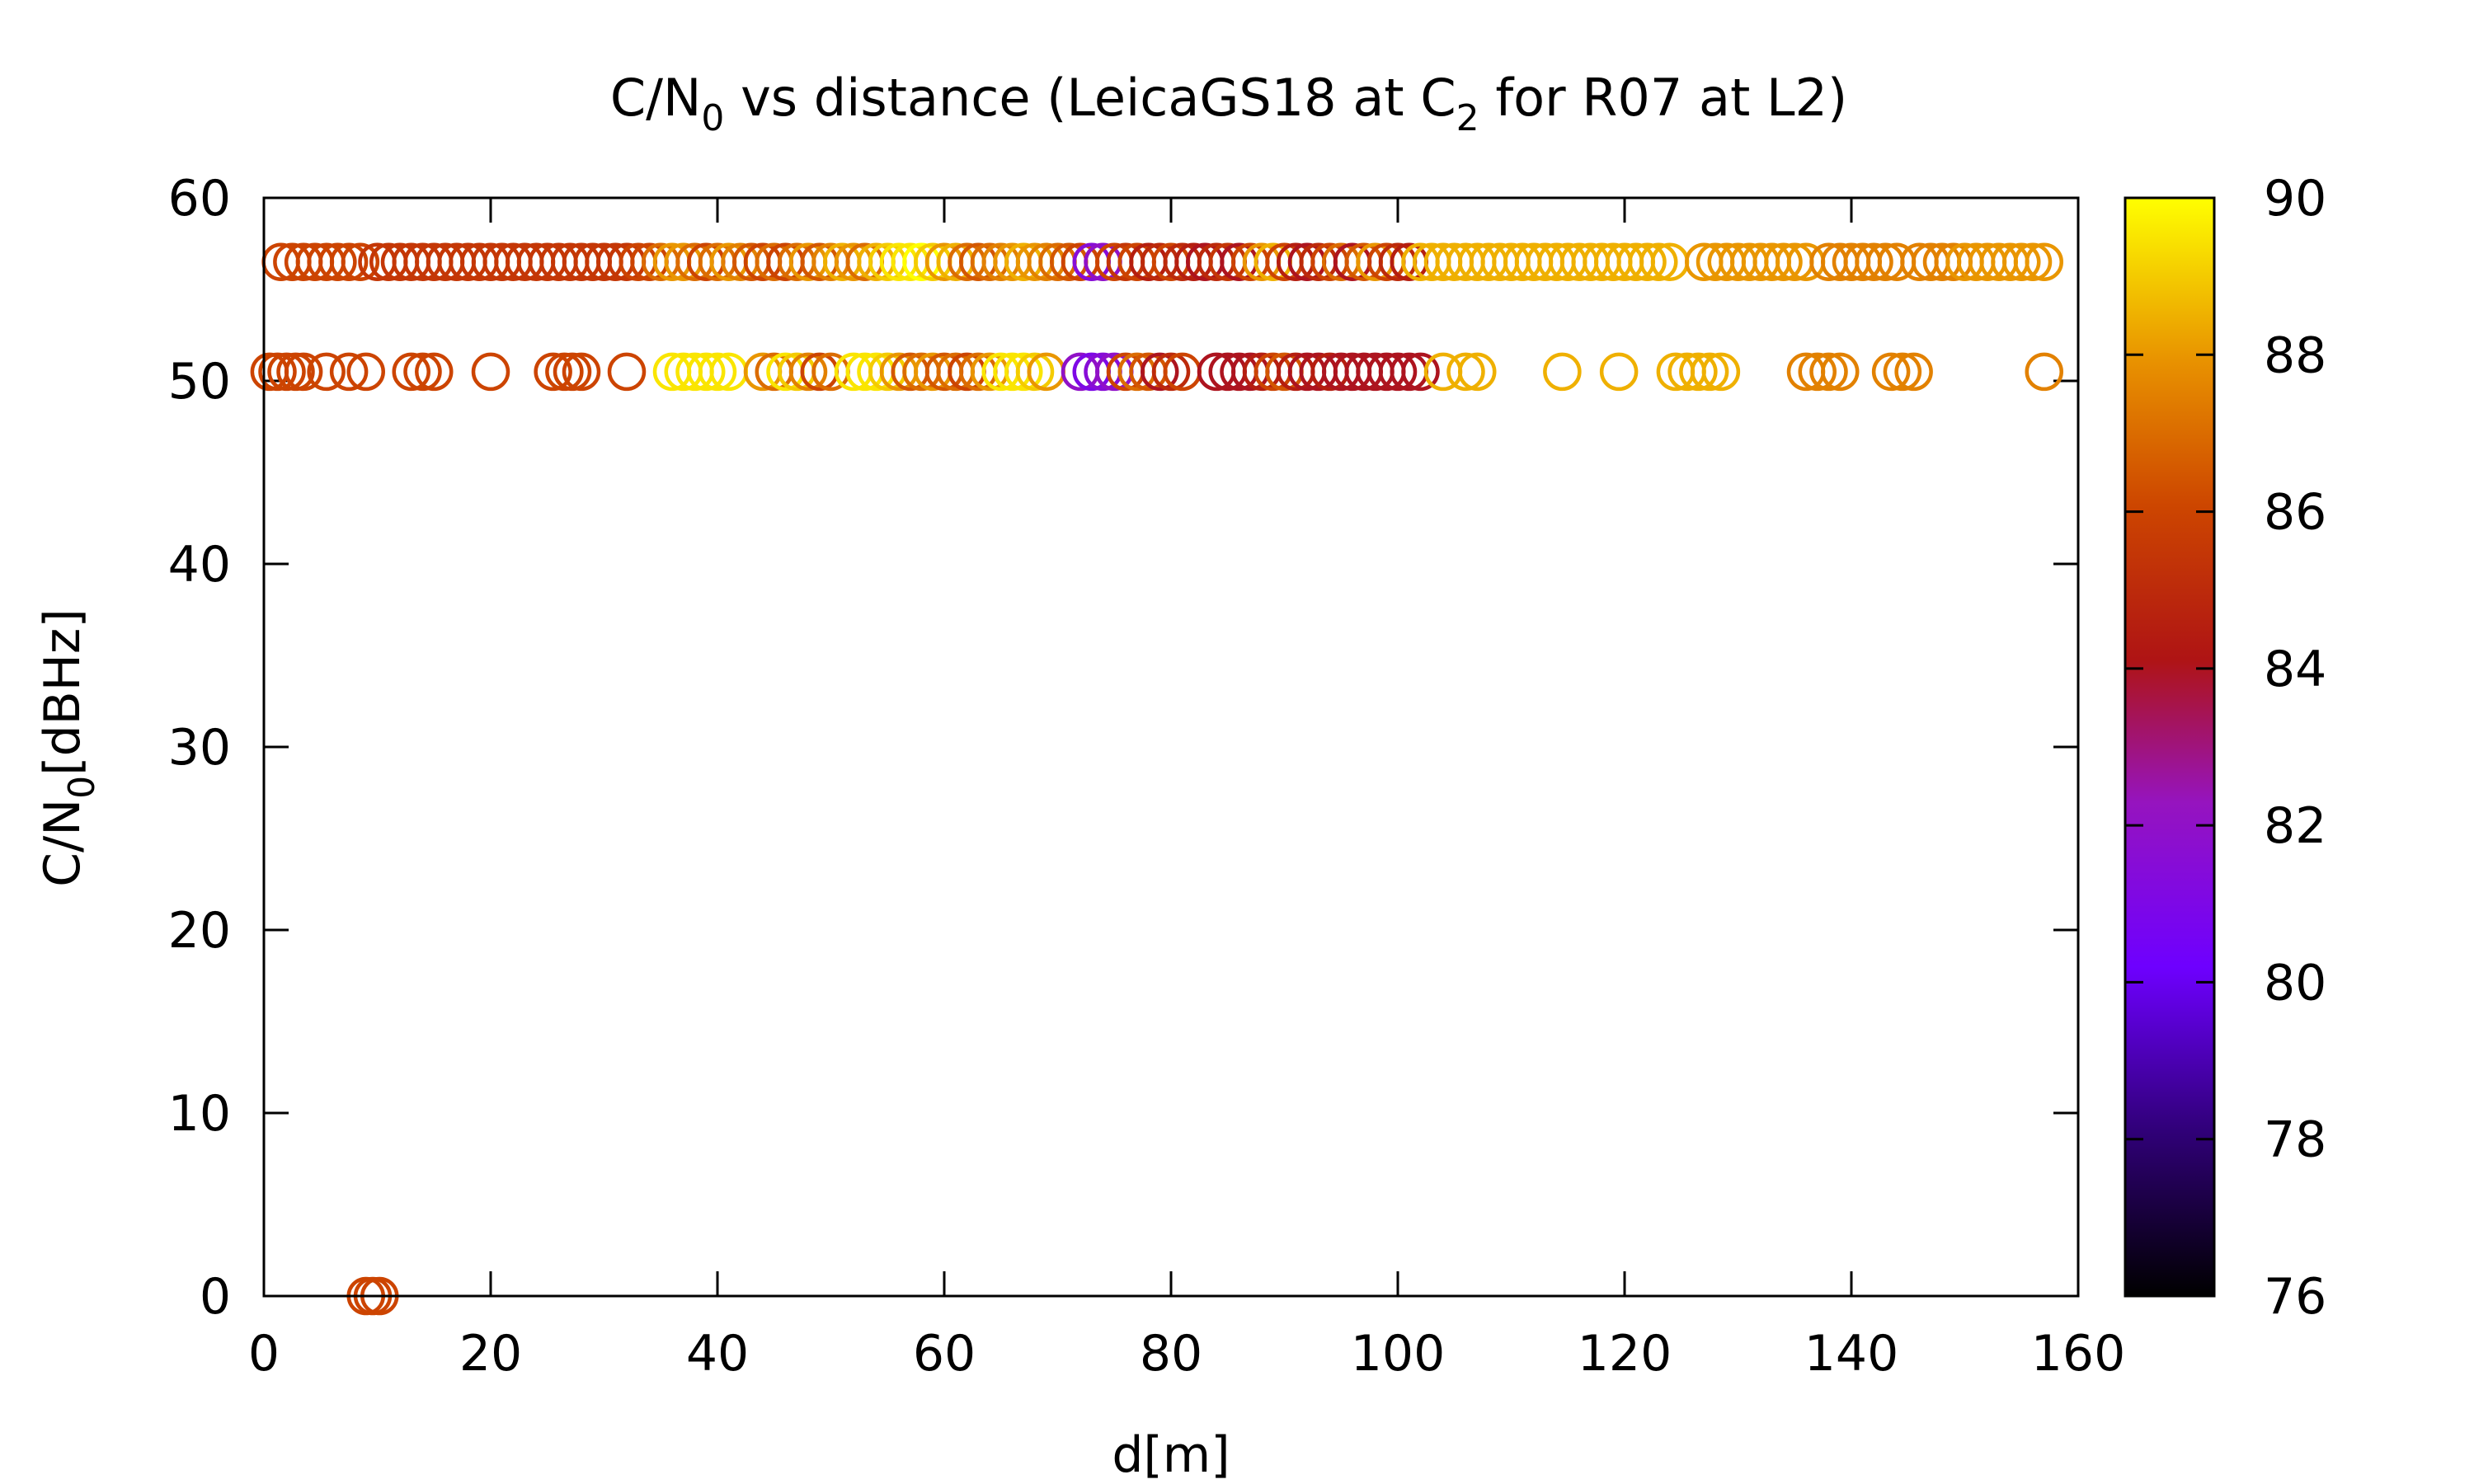 Image resolution: width=2474 pixels, height=1484 pixels. Describe the element at coordinates (1171, 1354) in the screenshot. I see `x-tick-label: 80` at that location.